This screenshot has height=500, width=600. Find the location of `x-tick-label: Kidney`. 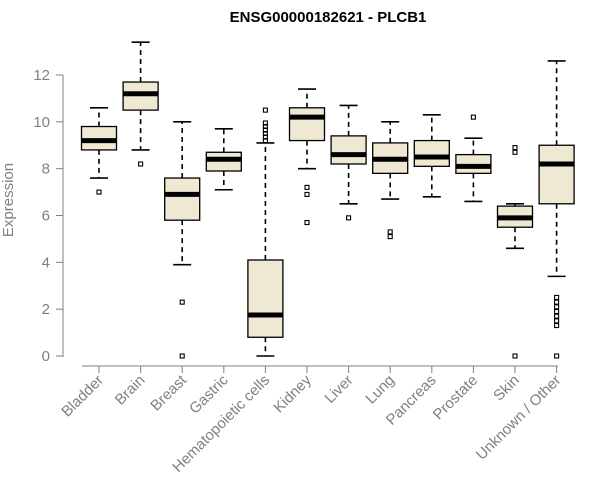

x-tick-label: Kidney is located at coordinates (292, 393).